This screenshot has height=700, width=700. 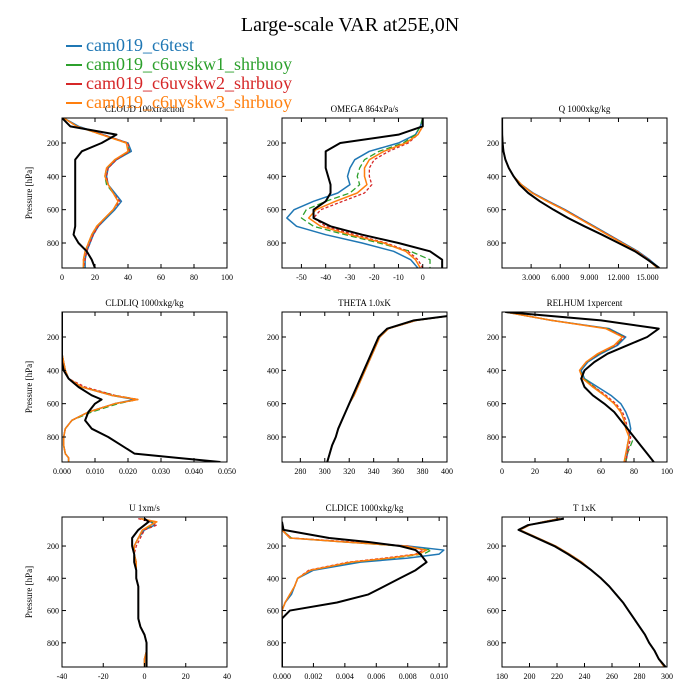 What do you see at coordinates (667, 676) in the screenshot?
I see `x-tick-label: 300` at bounding box center [667, 676].